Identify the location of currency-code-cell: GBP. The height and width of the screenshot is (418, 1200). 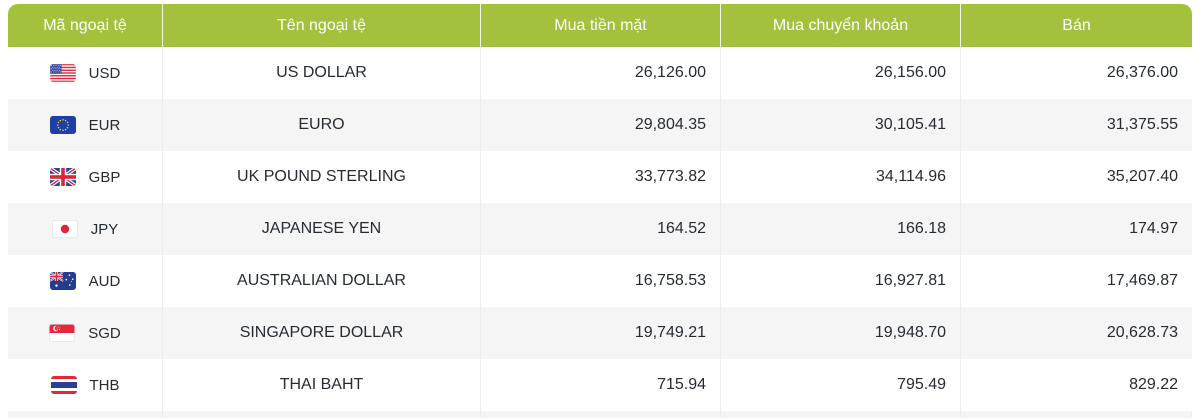
(85, 177).